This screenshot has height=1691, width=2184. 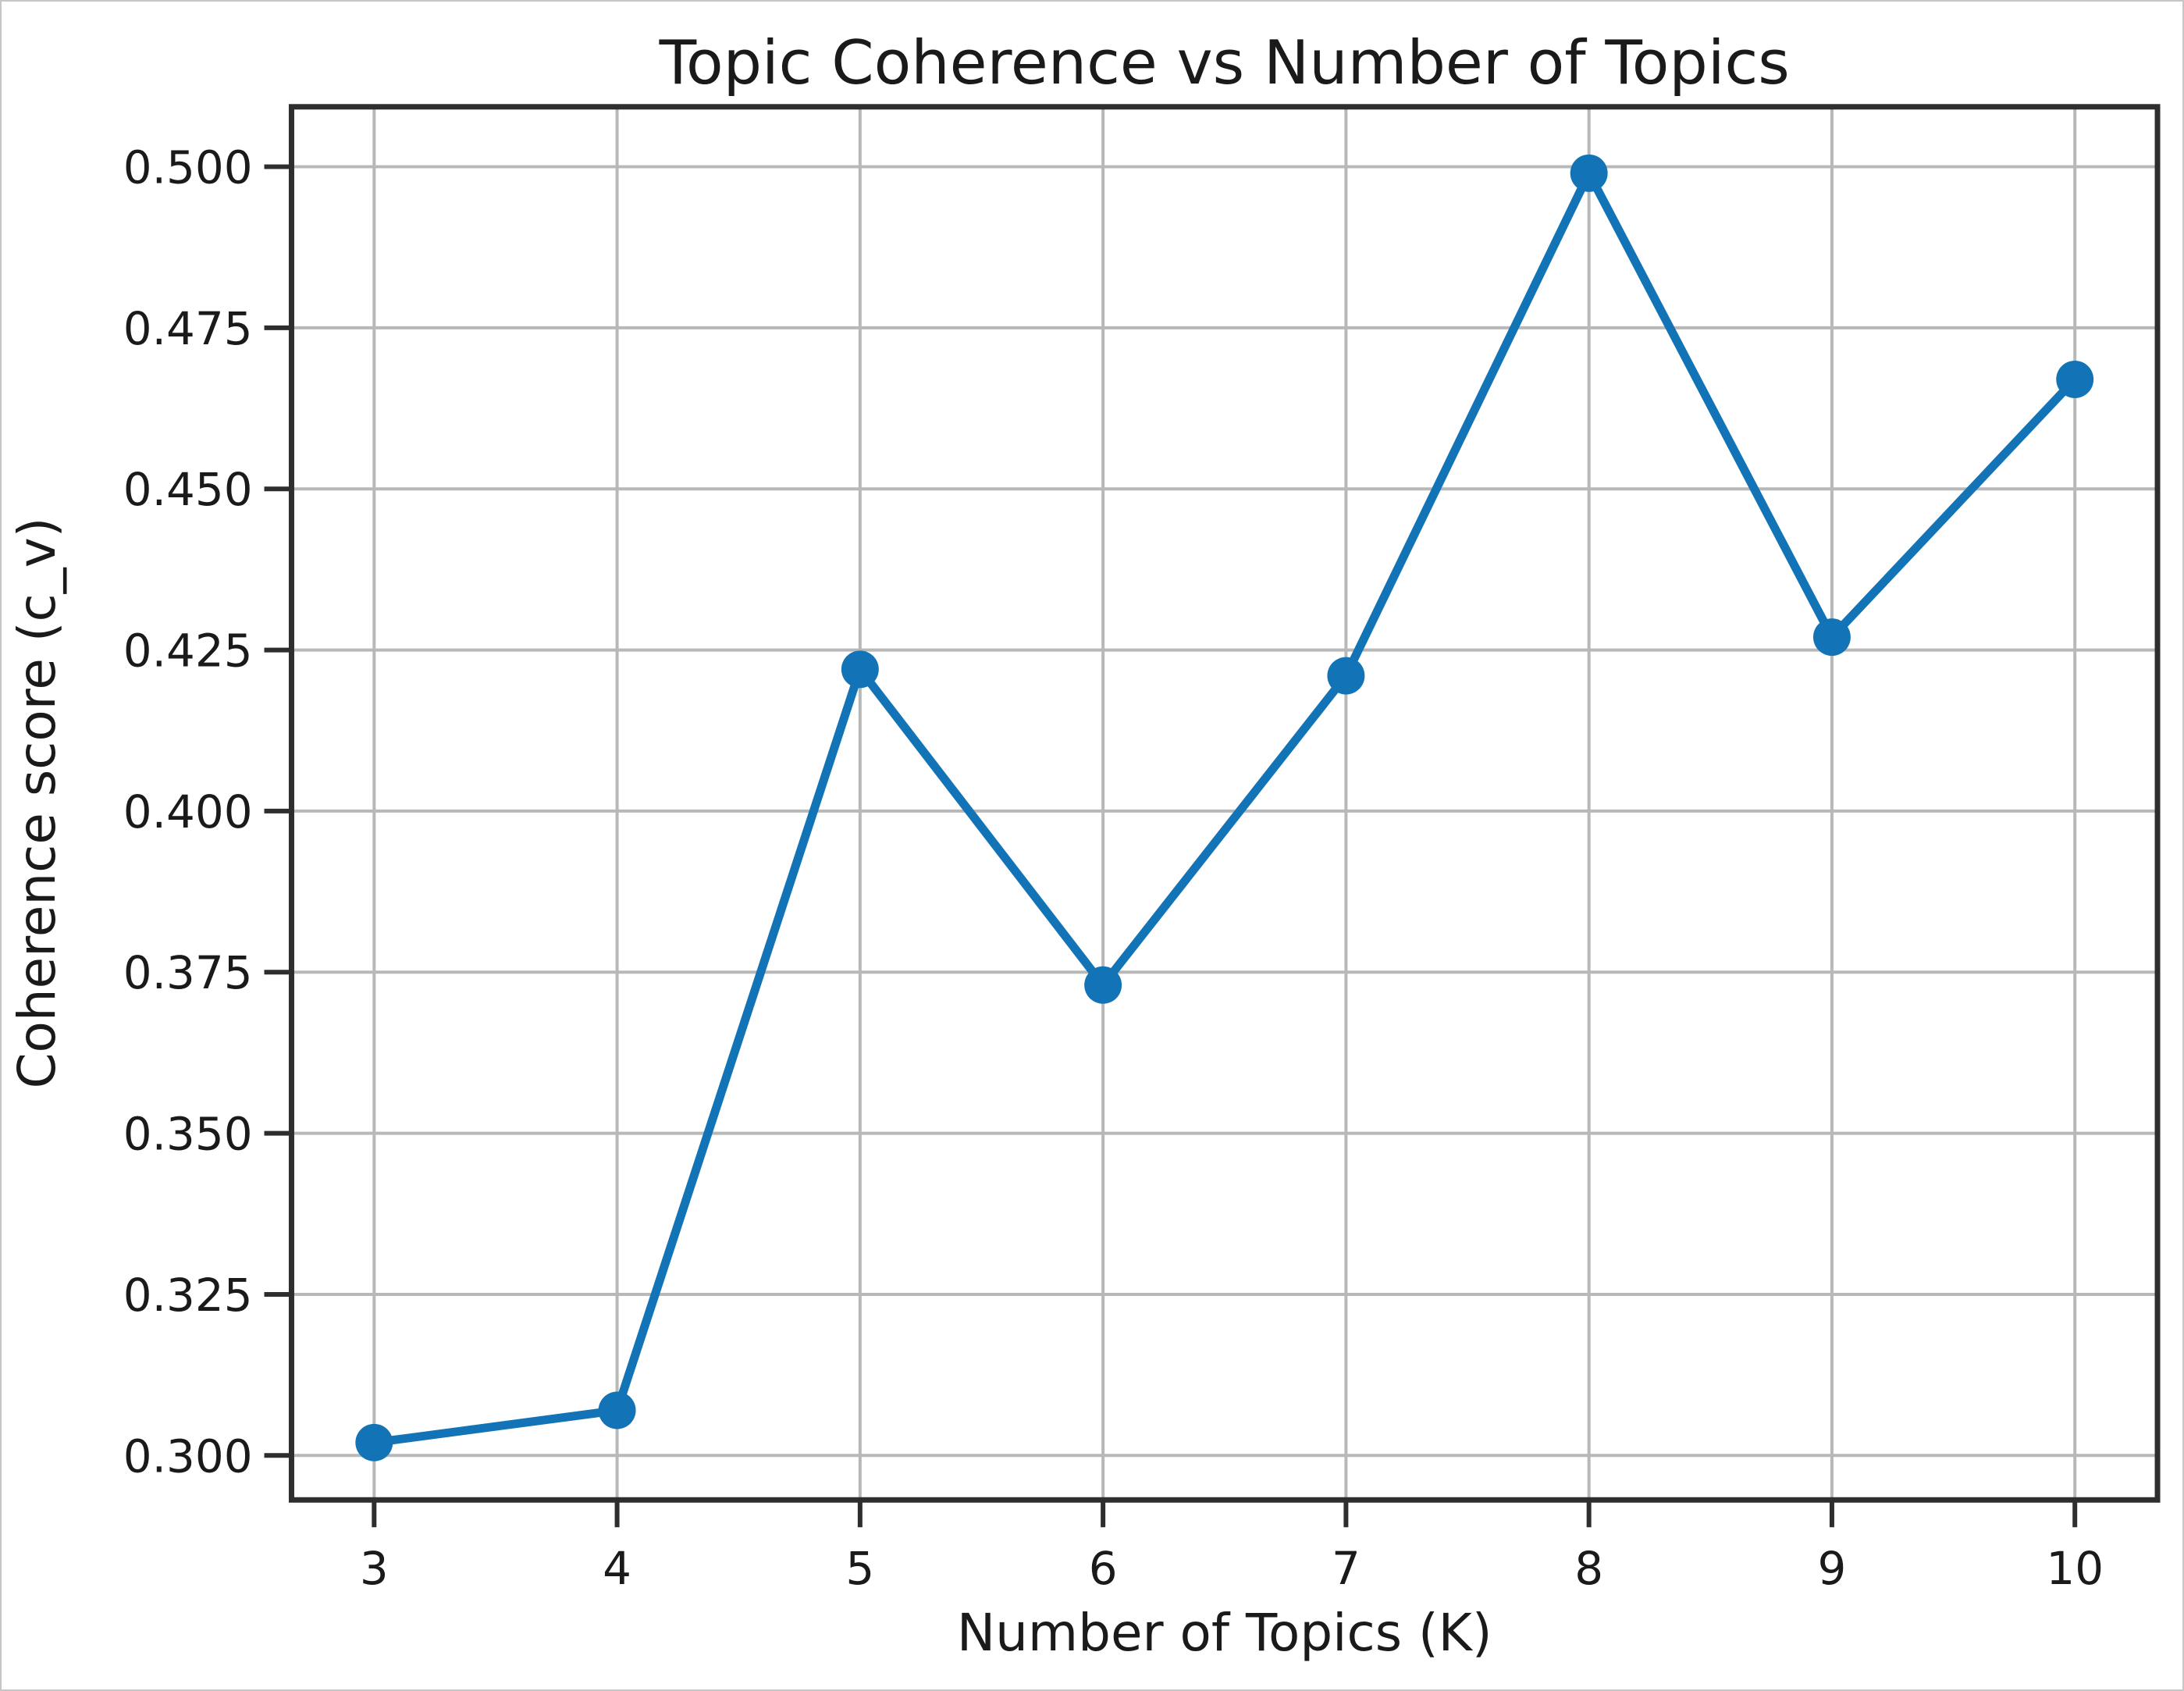 I want to click on svg-text: 6, so click(x=1103, y=1568).